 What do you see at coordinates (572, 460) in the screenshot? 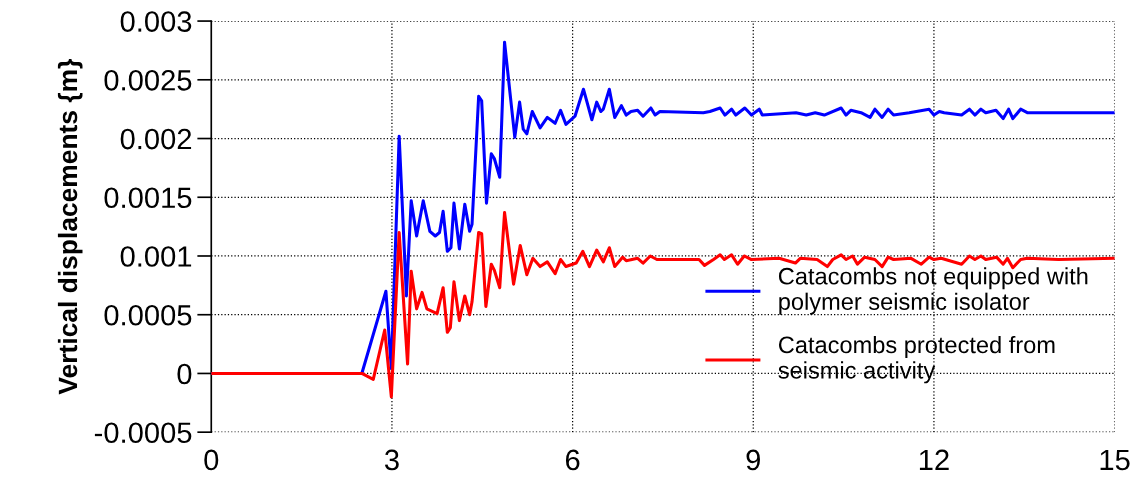
I see `x-tick-label: 6` at bounding box center [572, 460].